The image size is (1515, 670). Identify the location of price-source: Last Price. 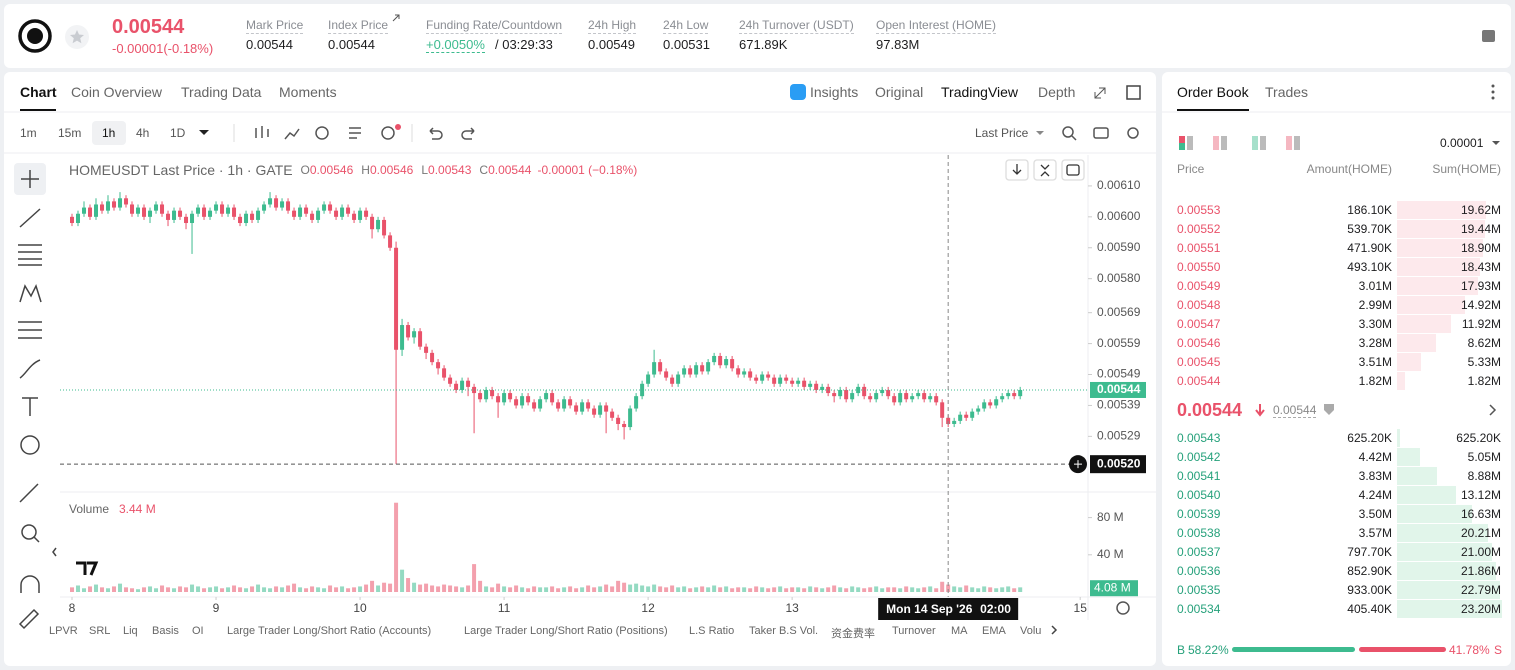
(1002, 133).